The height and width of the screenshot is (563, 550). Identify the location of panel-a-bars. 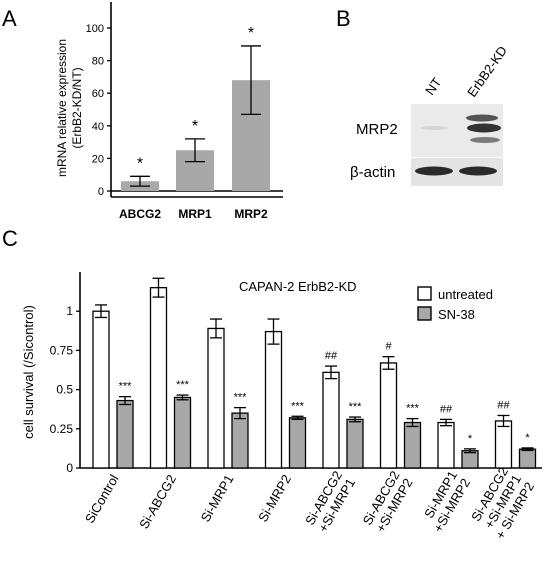
(195, 118).